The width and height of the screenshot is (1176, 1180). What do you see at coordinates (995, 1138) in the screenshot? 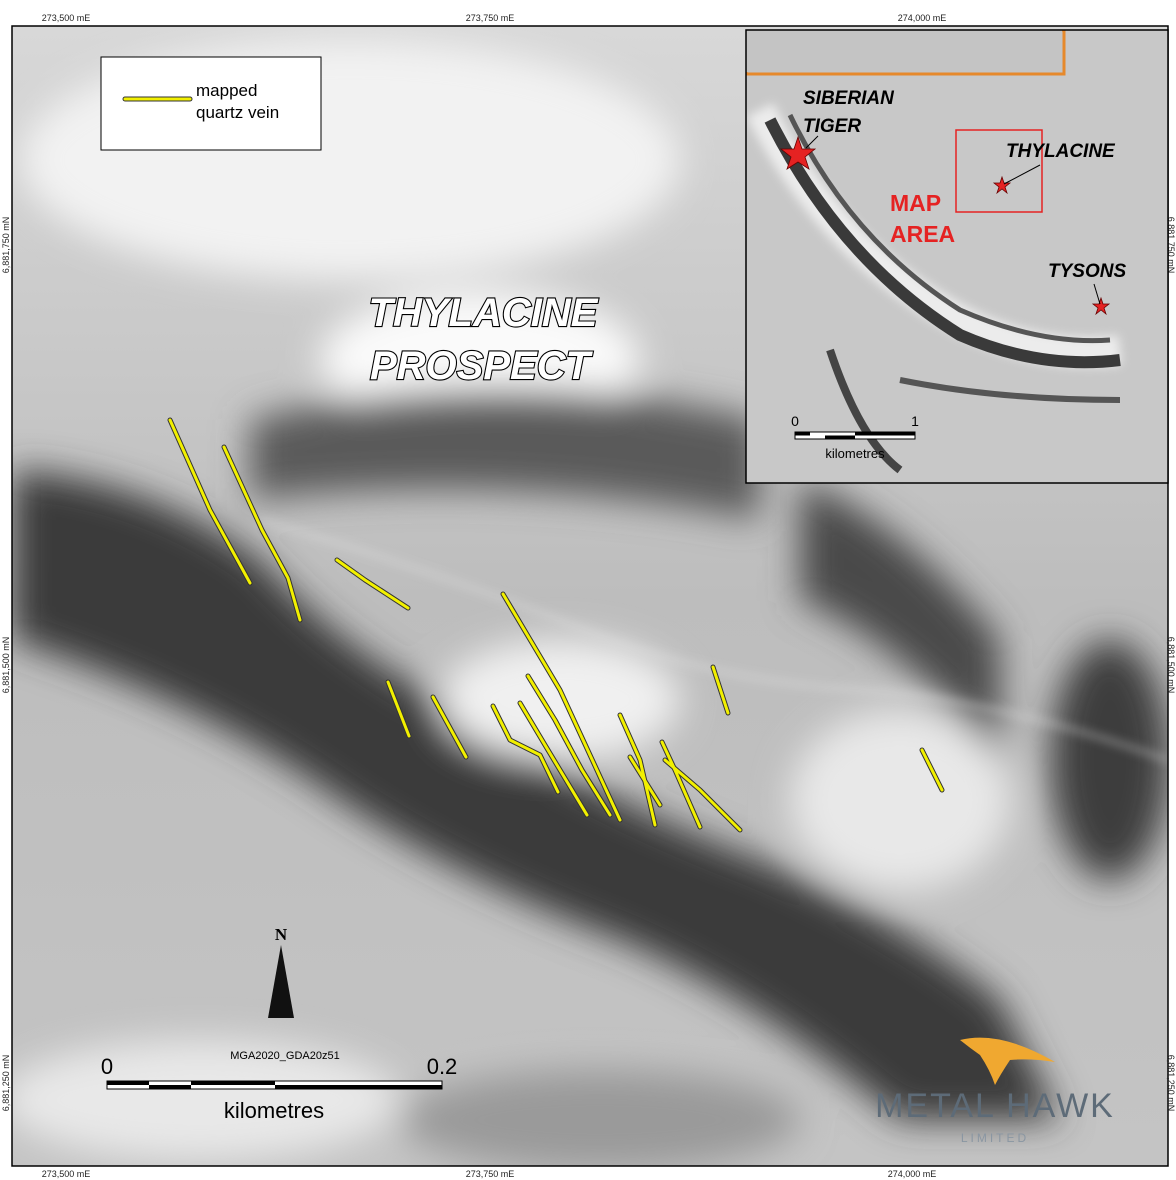
I see `logo-subtitle: LIMITED` at bounding box center [995, 1138].